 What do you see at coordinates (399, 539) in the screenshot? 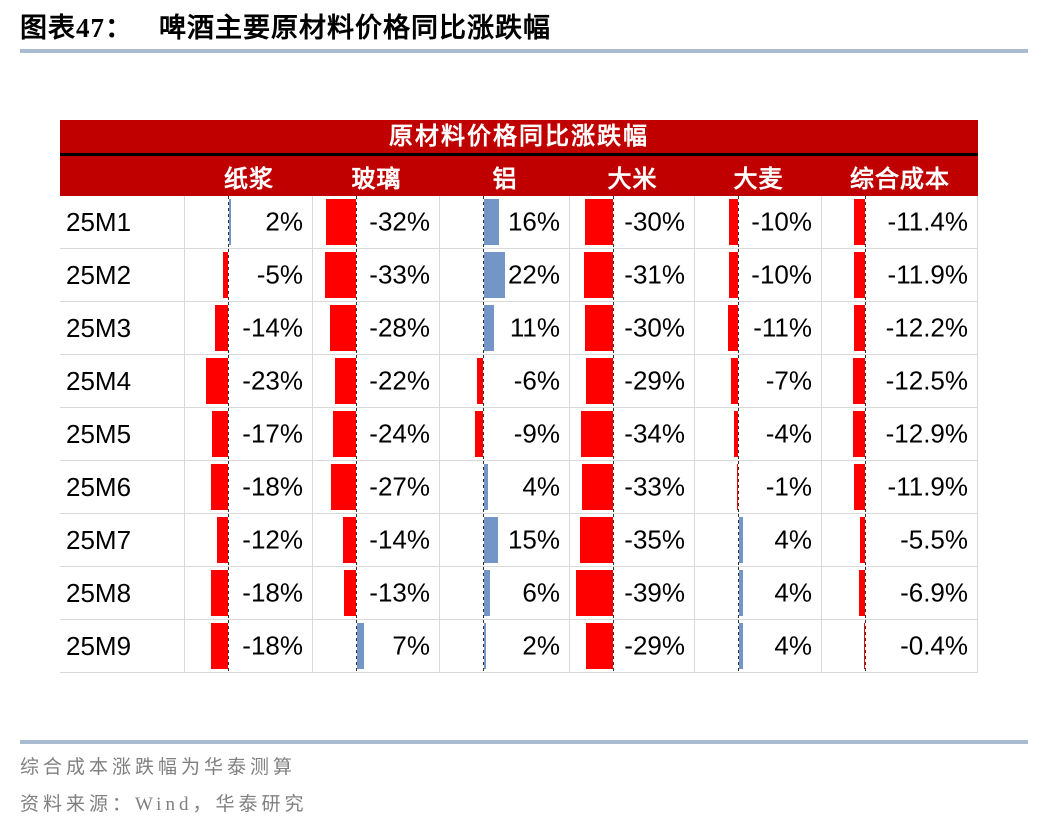
I see `cell-value: -14%` at bounding box center [399, 539].